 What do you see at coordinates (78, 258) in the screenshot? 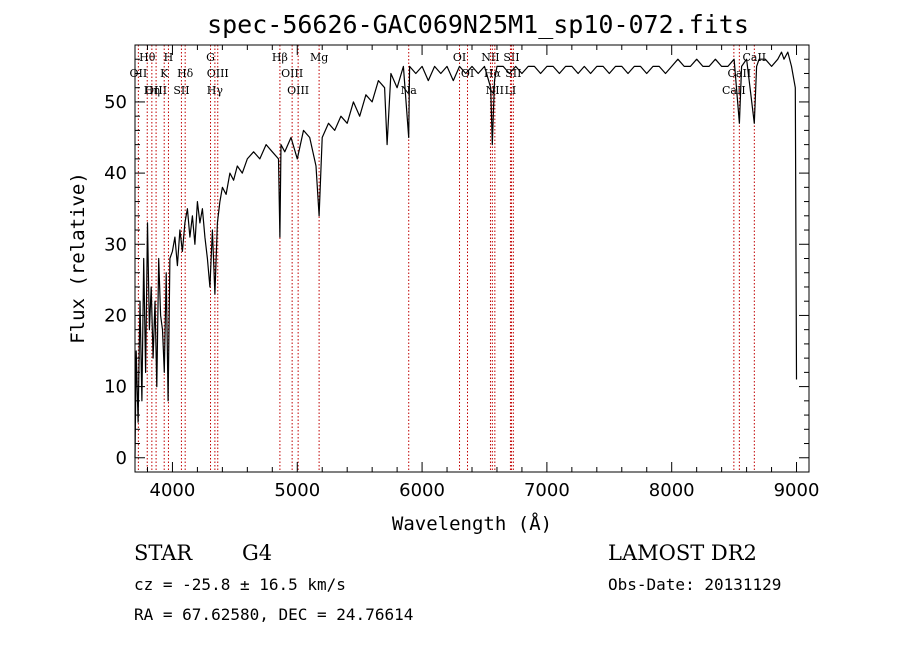
I see `y-axis-label: Flux (relative)` at bounding box center [78, 258].